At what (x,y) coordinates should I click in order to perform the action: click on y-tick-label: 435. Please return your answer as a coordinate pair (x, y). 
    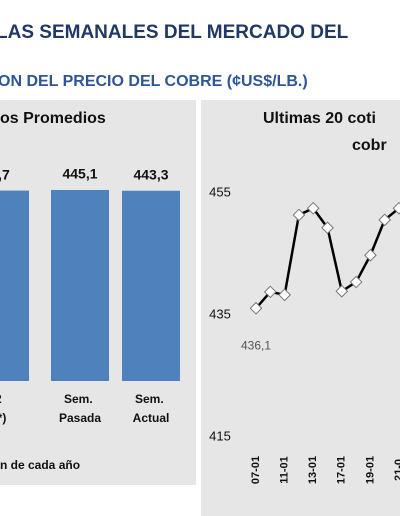
    Looking at the image, I should click on (220, 313).